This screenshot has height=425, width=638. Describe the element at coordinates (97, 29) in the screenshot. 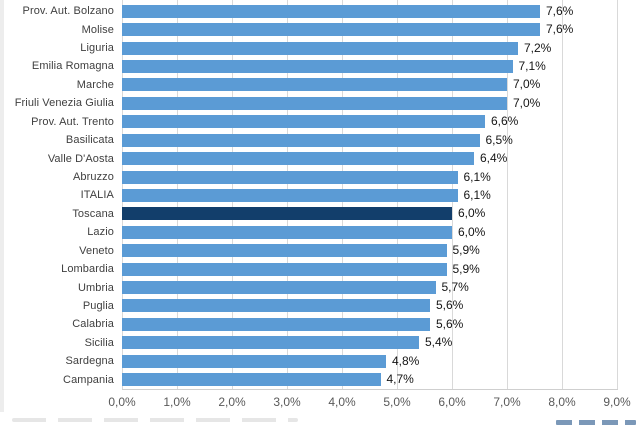

I see `category-label: Molise` at that location.